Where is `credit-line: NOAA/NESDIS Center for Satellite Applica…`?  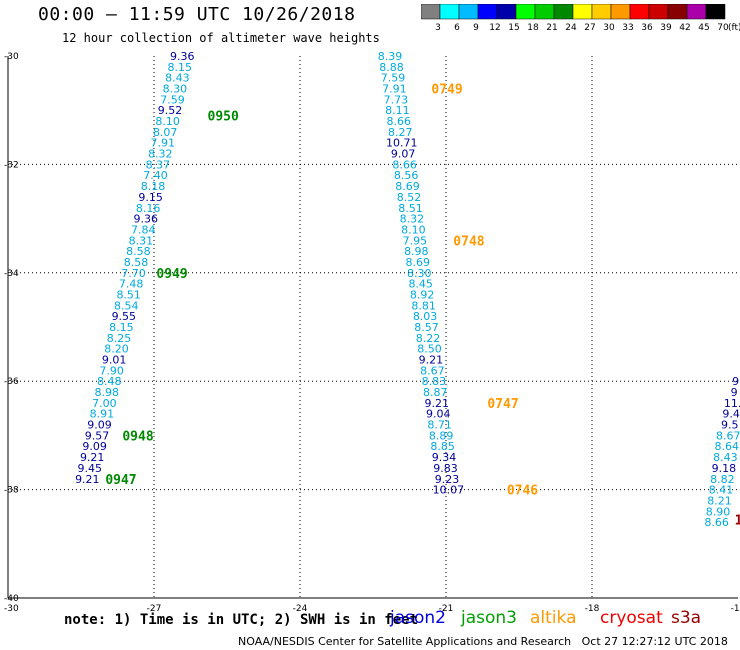 credit-line: NOAA/NESDIS Center for Satellite Applica… is located at coordinates (483, 641).